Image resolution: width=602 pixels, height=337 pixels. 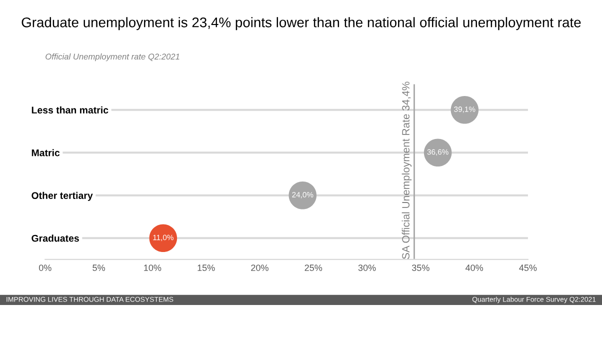 What do you see at coordinates (46, 152) in the screenshot?
I see `y-tick-label: Matric` at bounding box center [46, 152].